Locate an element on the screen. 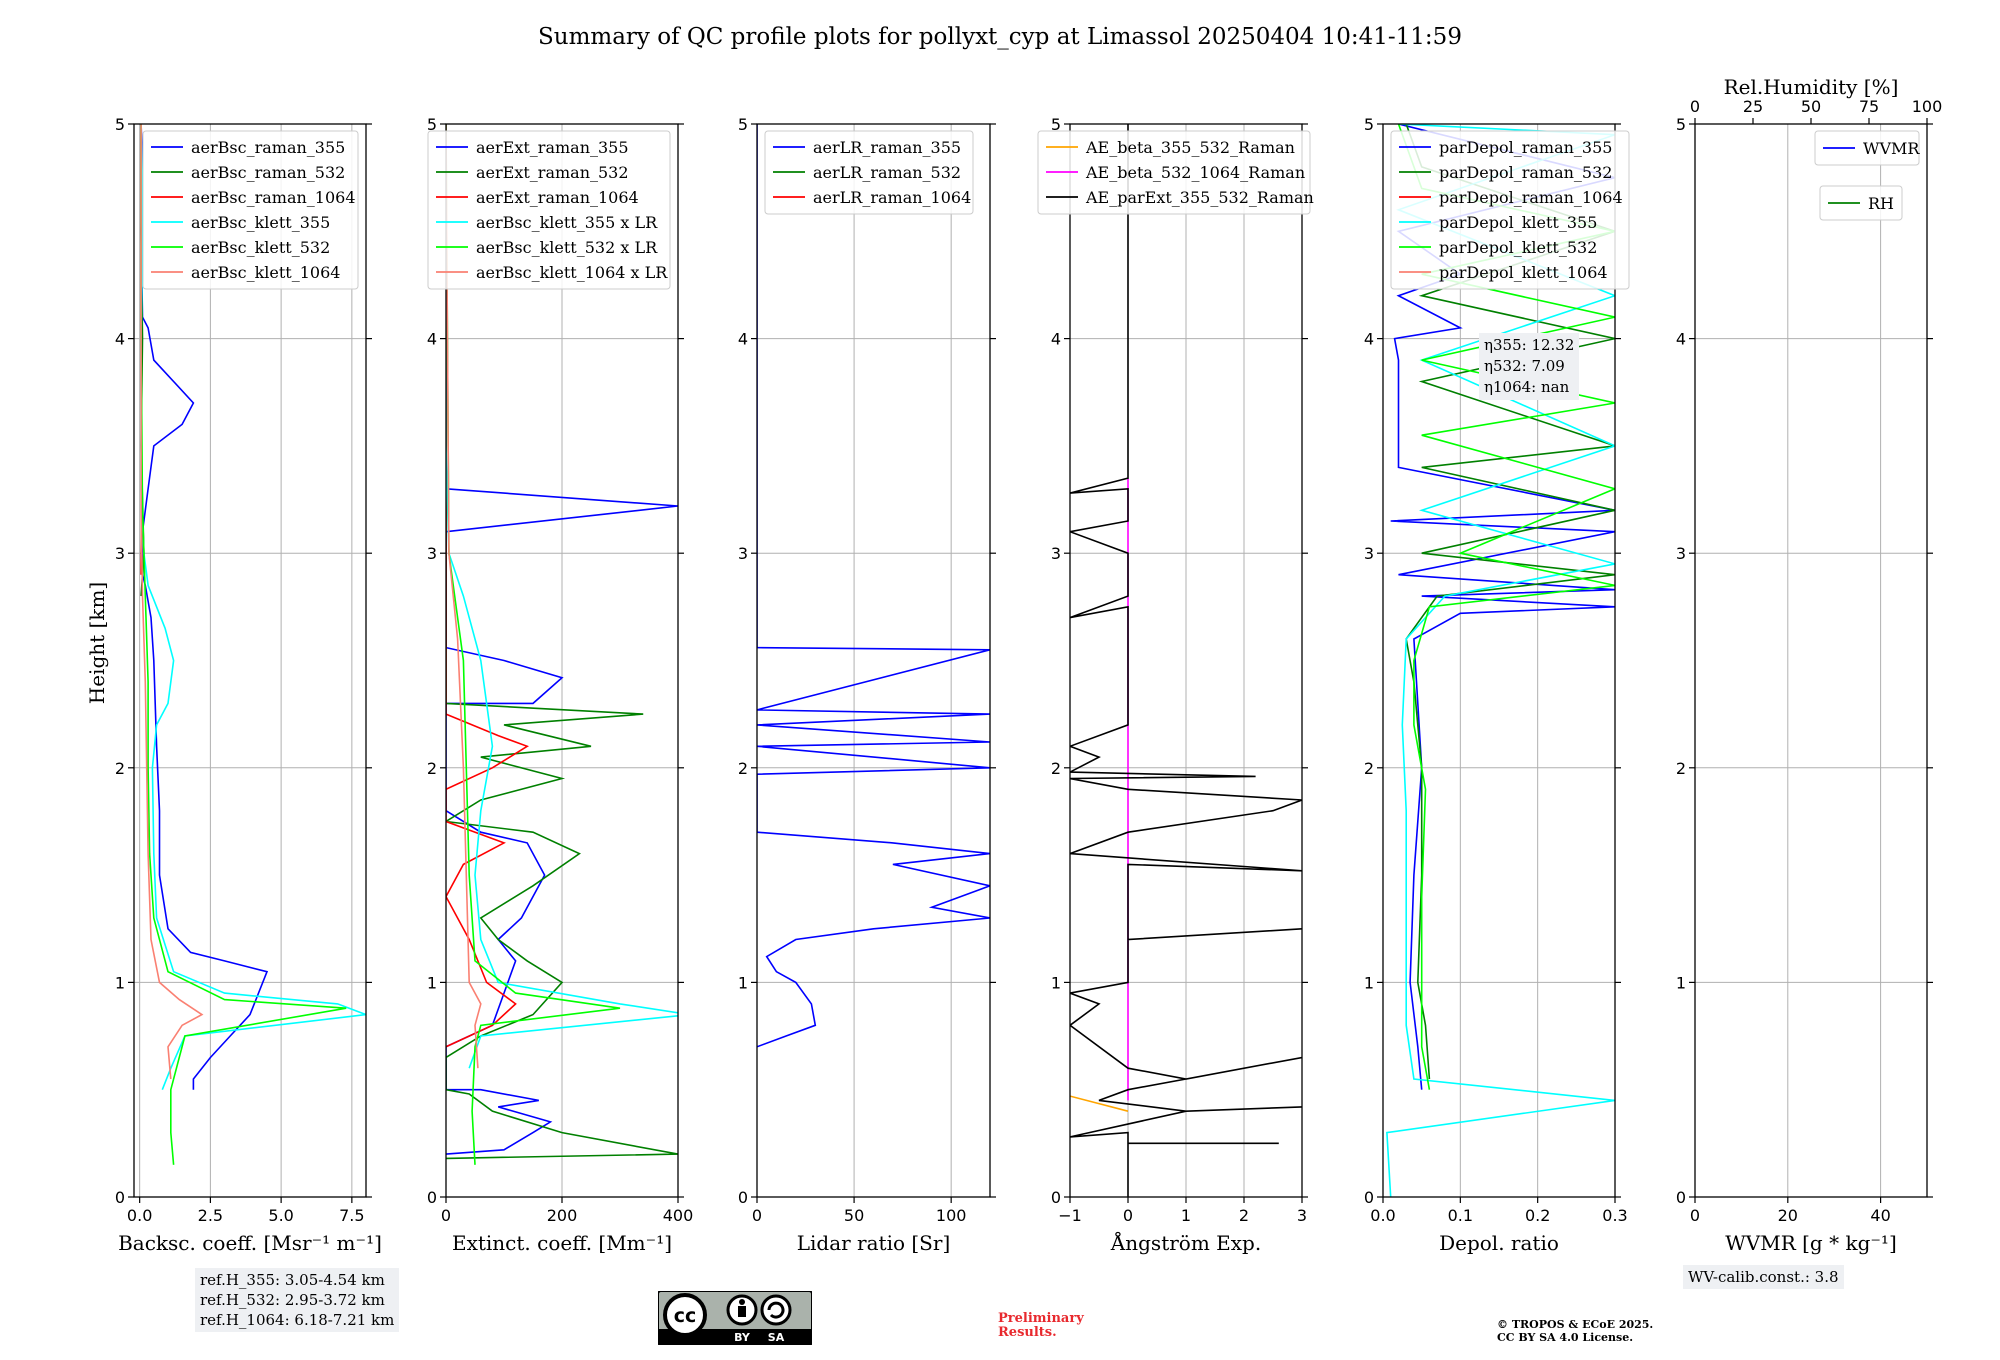 This screenshot has width=2000, height=1360. legend-label: parDepol_klett_532 is located at coordinates (1518, 247).